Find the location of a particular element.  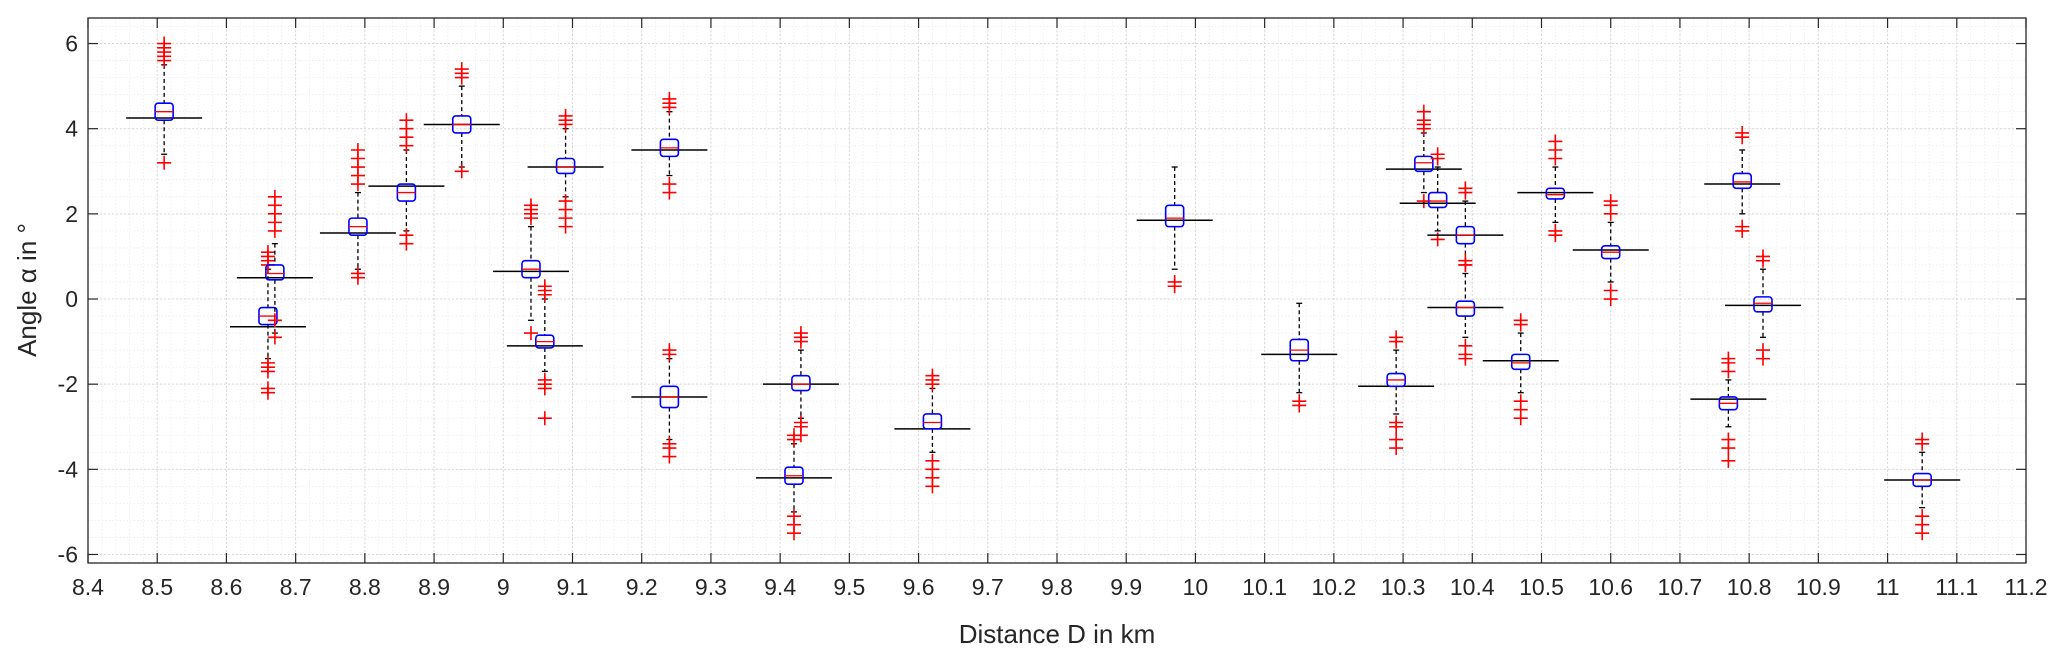

y-axis-label: Angle α in ° is located at coordinates (27, 290).